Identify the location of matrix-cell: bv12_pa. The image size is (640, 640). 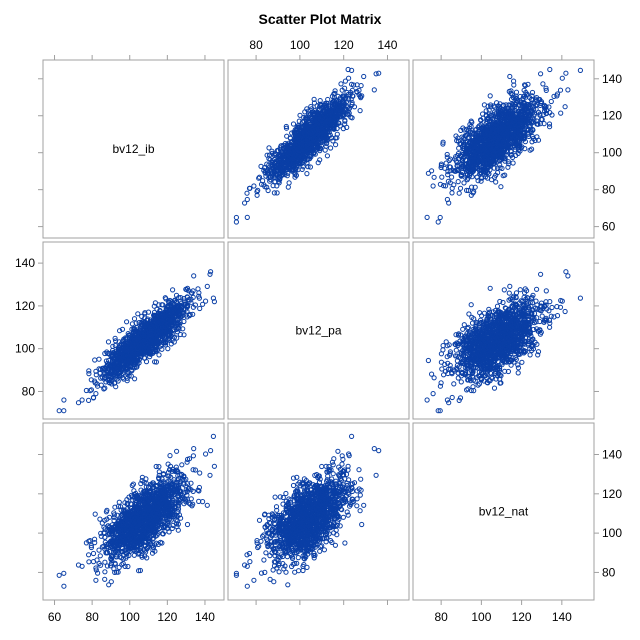
(318, 330).